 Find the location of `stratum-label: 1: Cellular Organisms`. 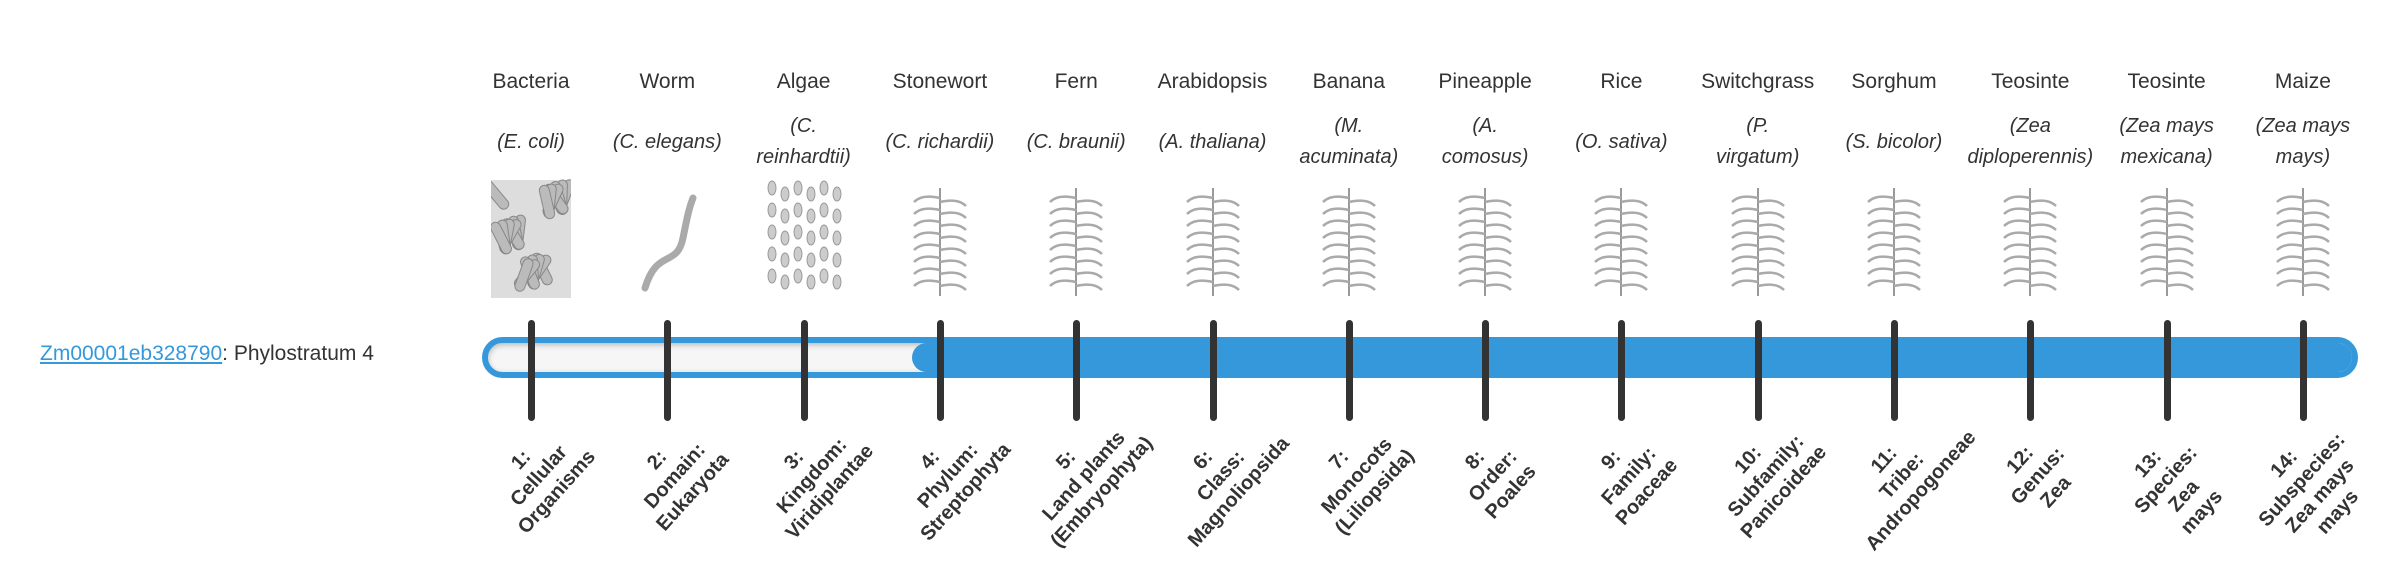

stratum-label: 1: Cellular Organisms is located at coordinates (539, 476).